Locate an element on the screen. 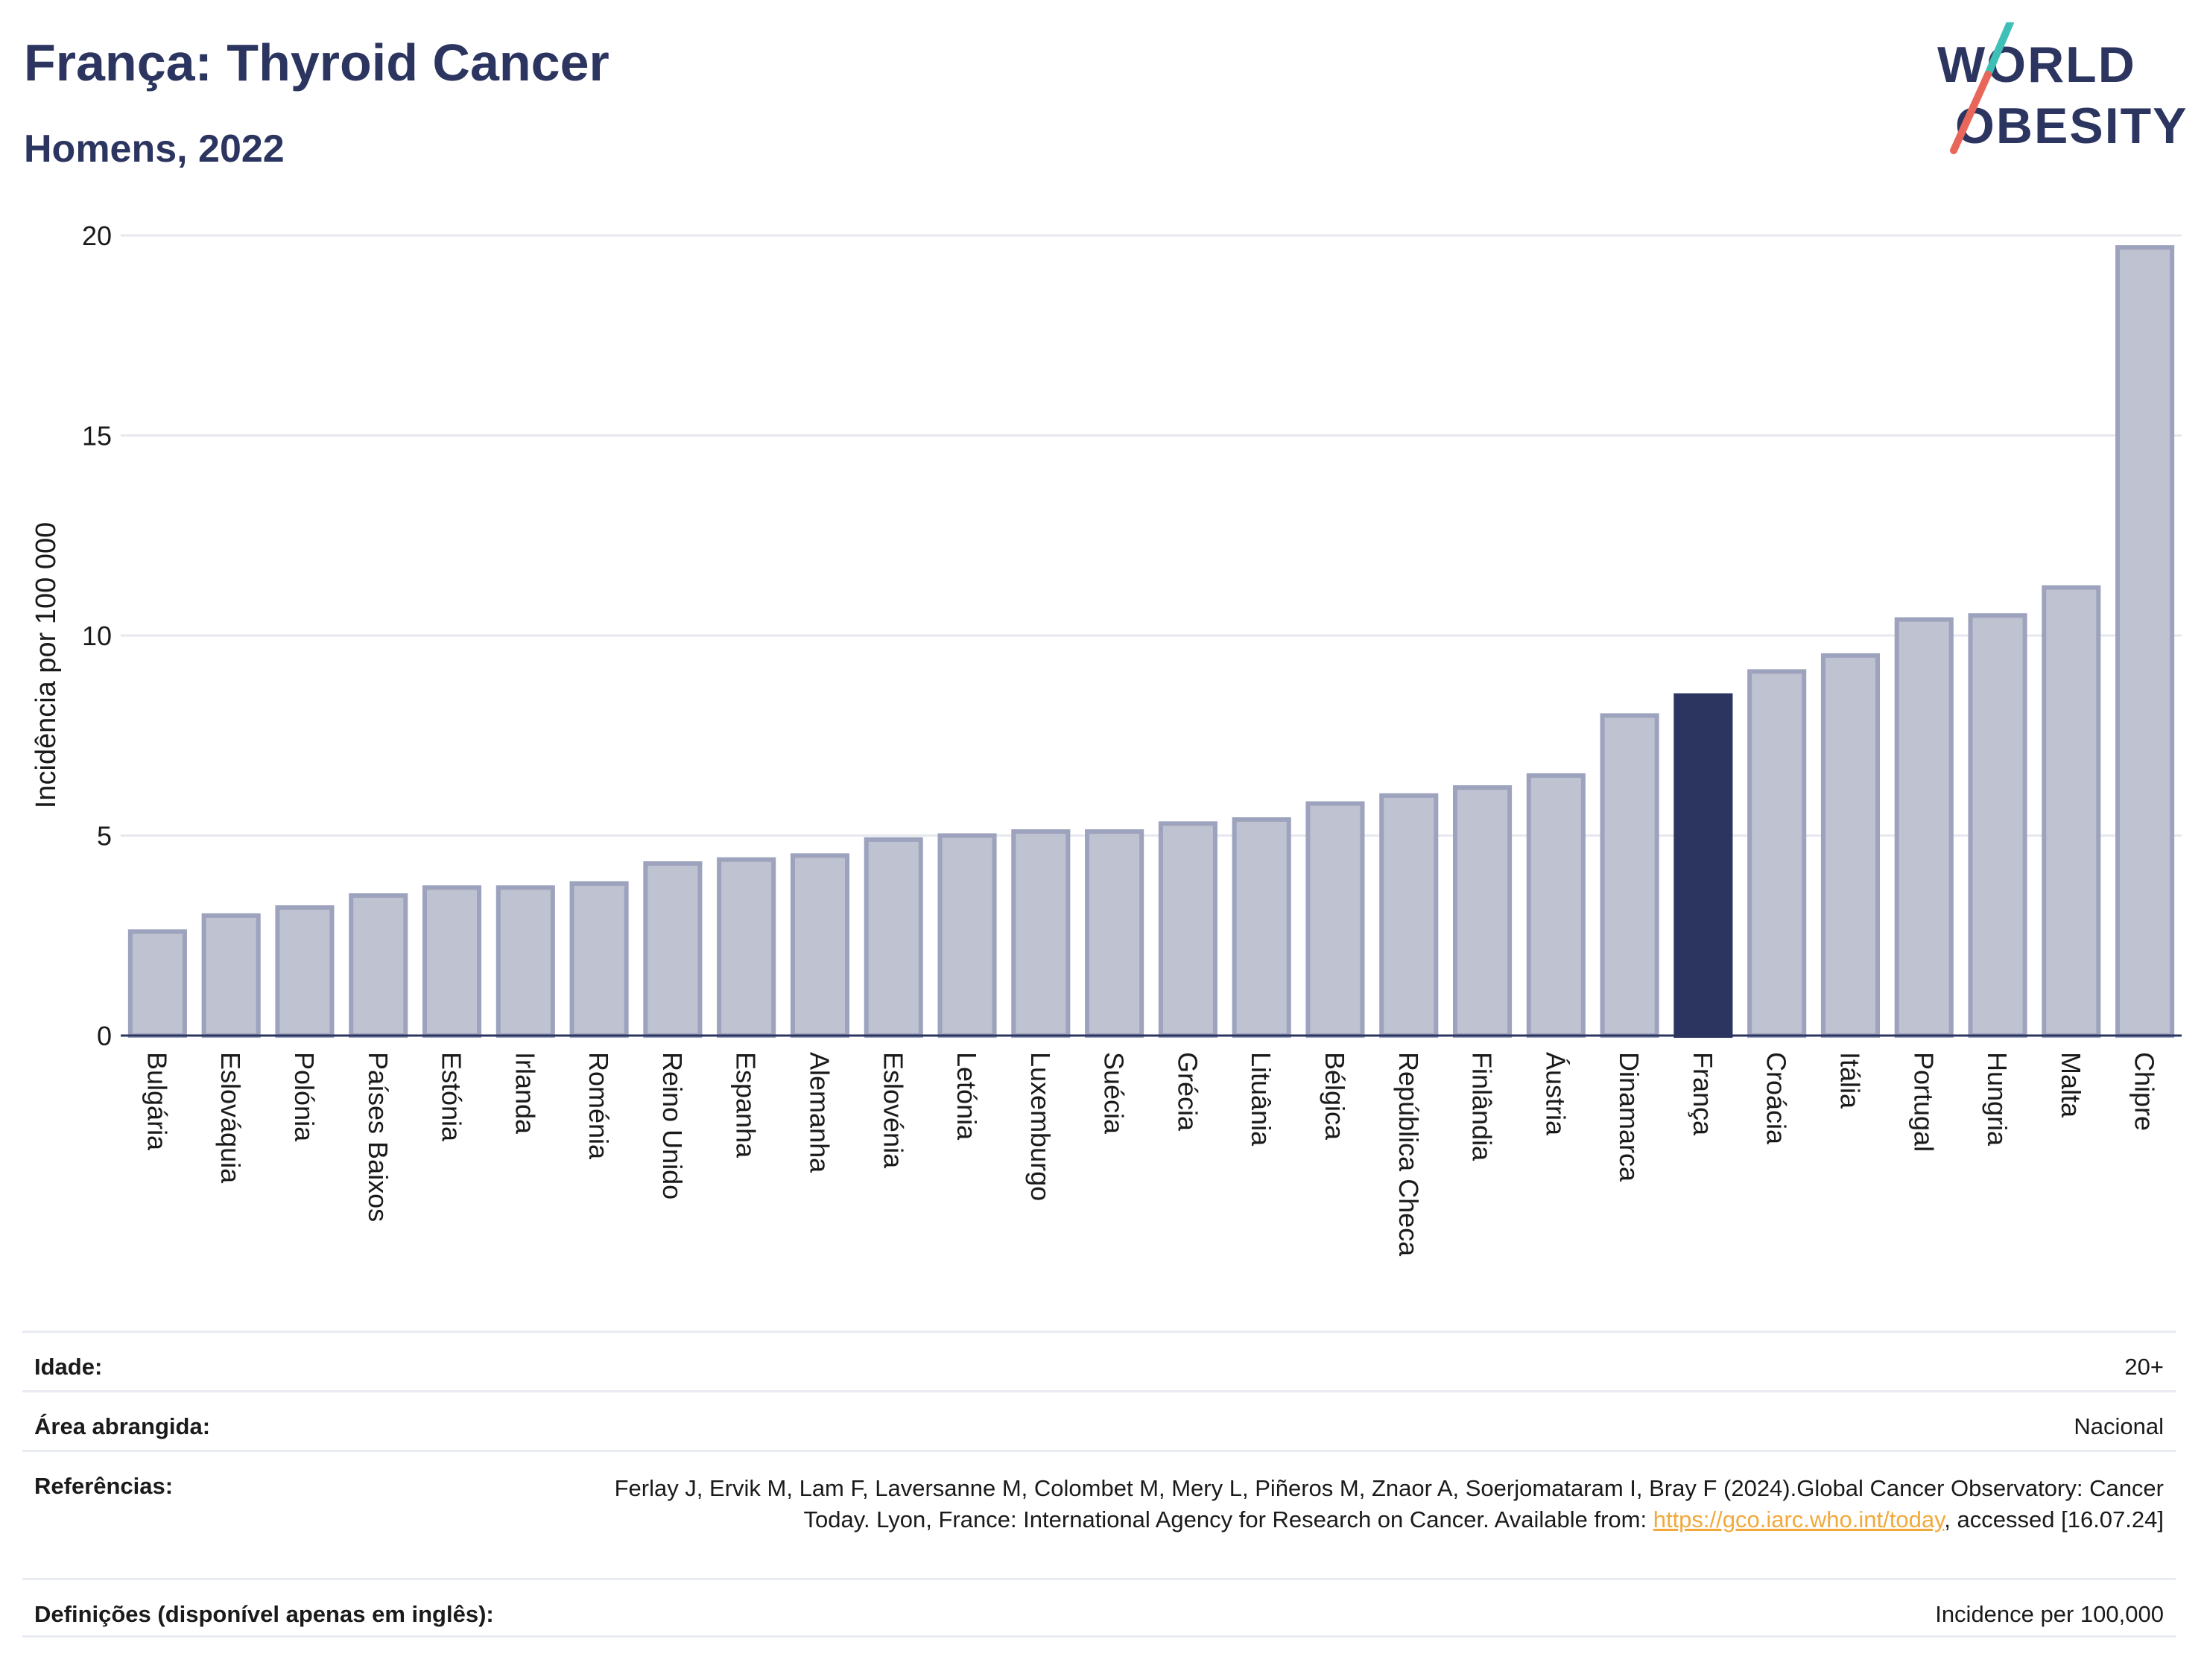 This screenshot has width=2204, height=1680. svg-text: WORLD is located at coordinates (2036, 65).